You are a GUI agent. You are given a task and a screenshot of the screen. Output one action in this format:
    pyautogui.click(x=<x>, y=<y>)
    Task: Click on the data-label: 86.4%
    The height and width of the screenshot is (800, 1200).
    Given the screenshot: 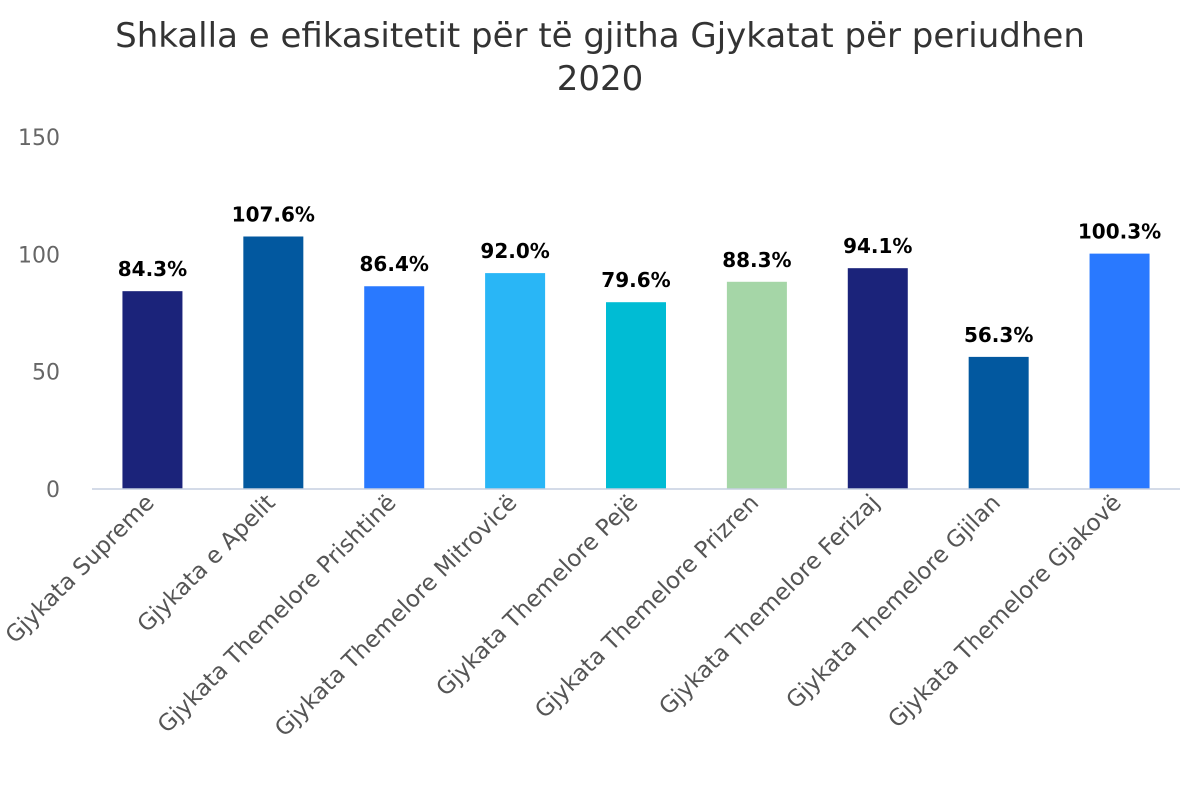 What is the action you would take?
    pyautogui.click(x=394, y=264)
    